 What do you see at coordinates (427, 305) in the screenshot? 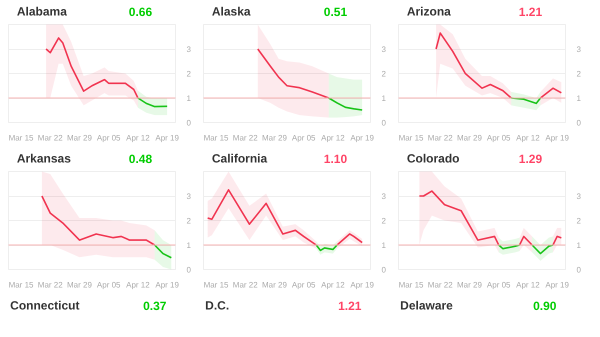
I see `text: Delaware` at bounding box center [427, 305].